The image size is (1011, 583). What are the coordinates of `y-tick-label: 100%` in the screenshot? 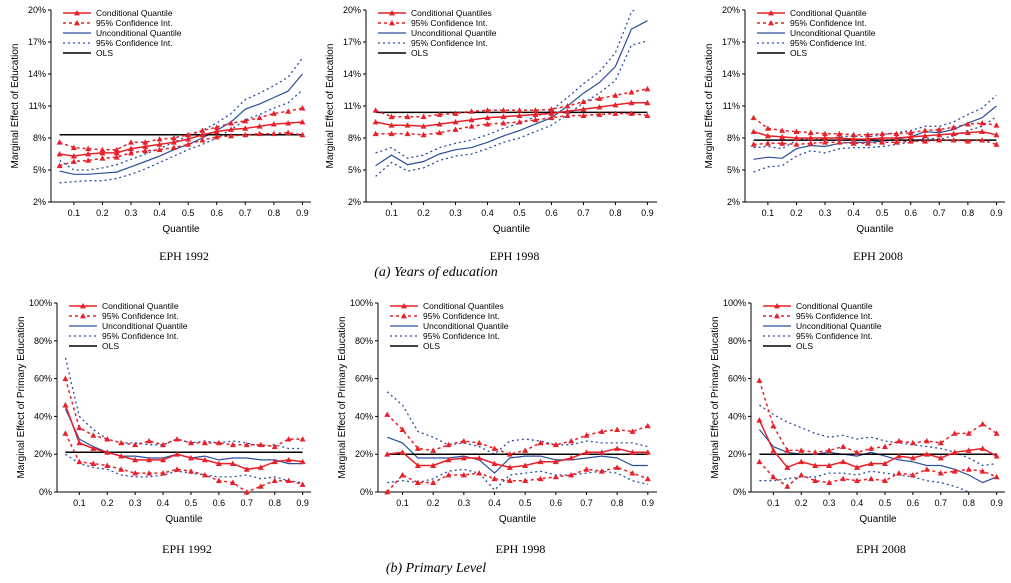 It's located at (361, 303).